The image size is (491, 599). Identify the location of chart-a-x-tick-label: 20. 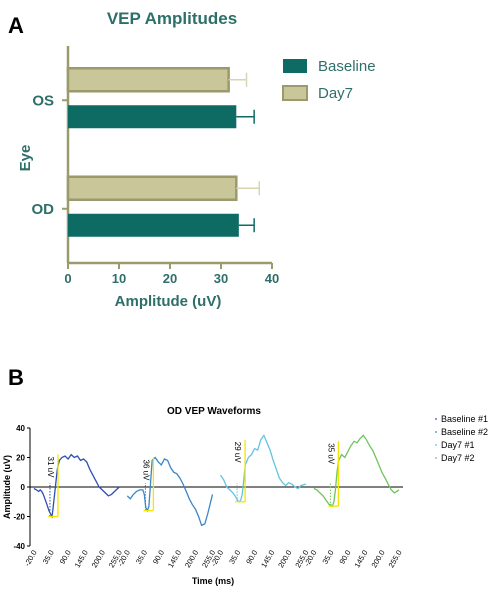
(170, 278).